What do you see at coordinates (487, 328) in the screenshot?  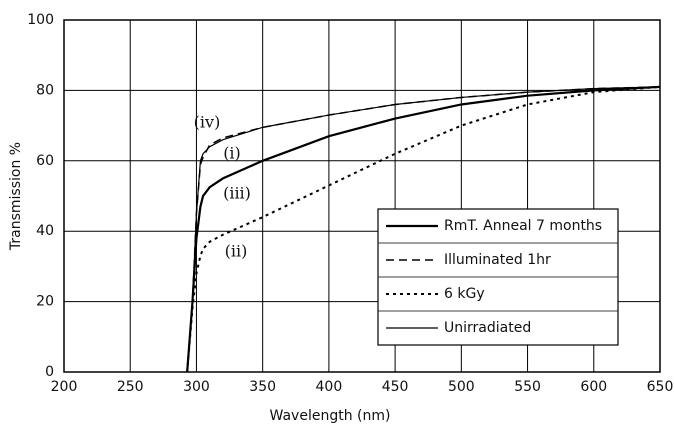 I see `legend-label: Unirradiated` at bounding box center [487, 328].